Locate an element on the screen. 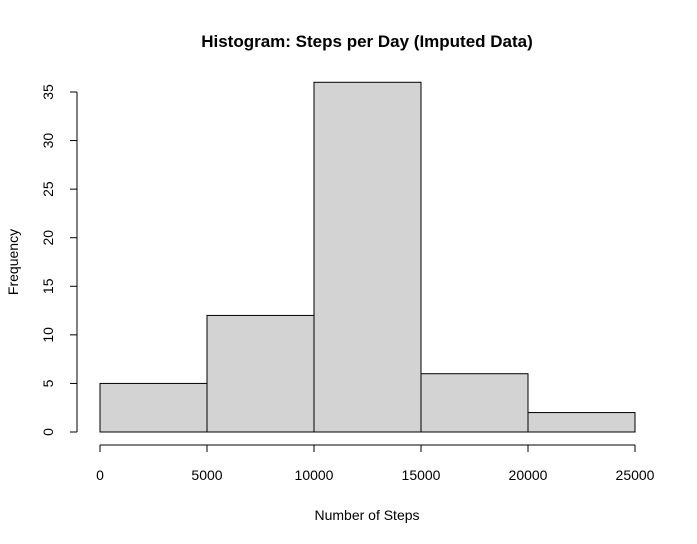  y-tick-label-6: 30 is located at coordinates (48, 141).